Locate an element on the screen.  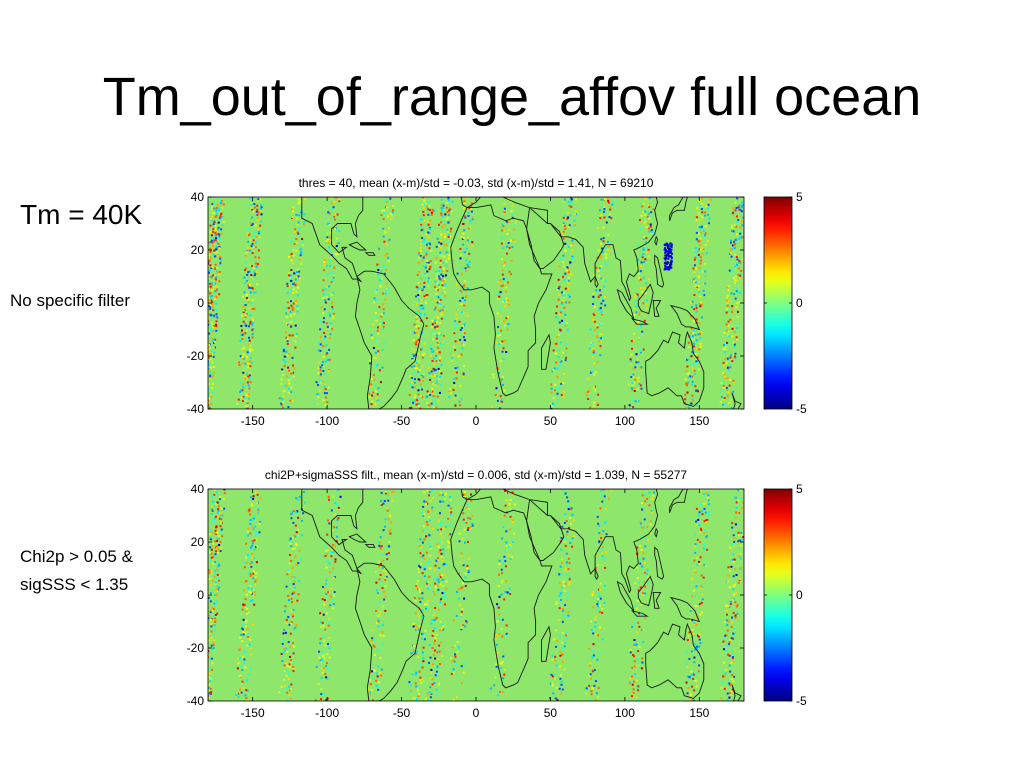
coastline-new-zealand is located at coordinates (736, 692).